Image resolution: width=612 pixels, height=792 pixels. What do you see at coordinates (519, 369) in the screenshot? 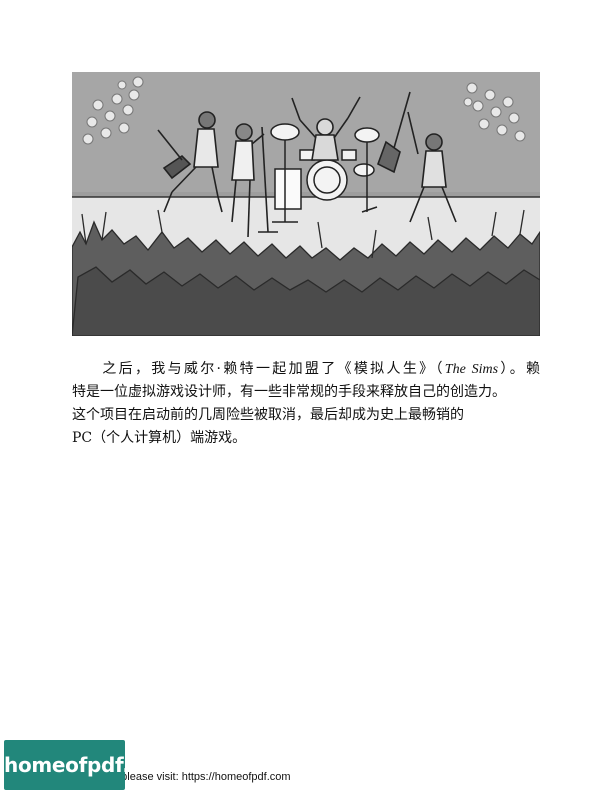
I see `line1-text-b: ）。赖` at bounding box center [519, 369].